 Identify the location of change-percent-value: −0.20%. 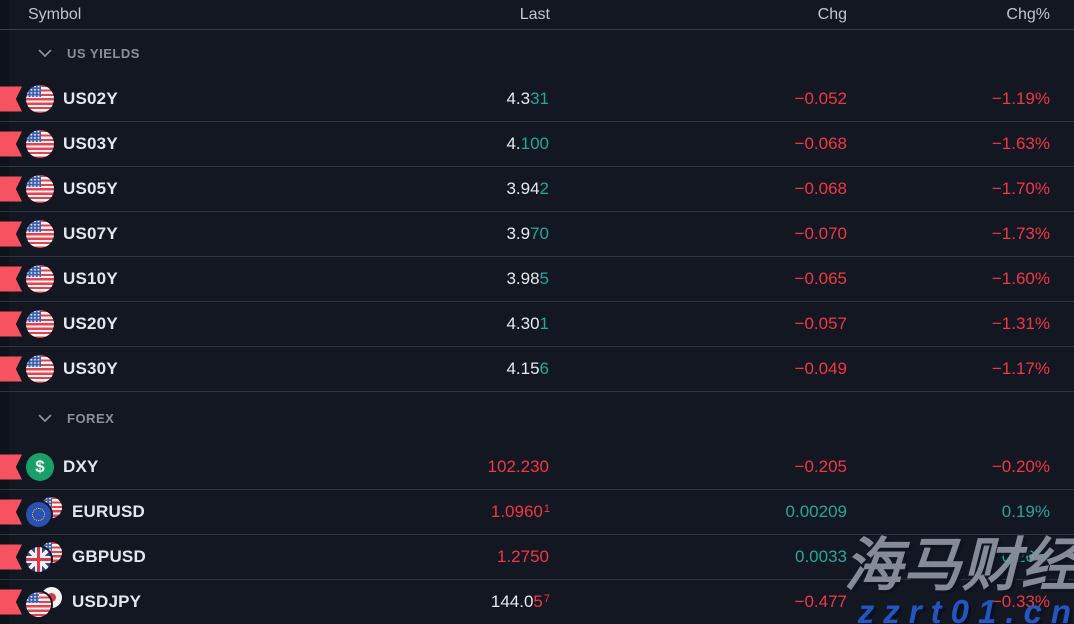
(1020, 466).